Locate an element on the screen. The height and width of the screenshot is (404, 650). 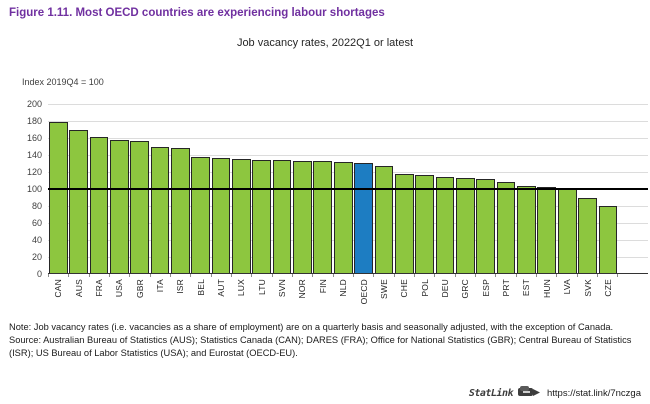
x-tick-label-hun: HUN is located at coordinates (546, 289).